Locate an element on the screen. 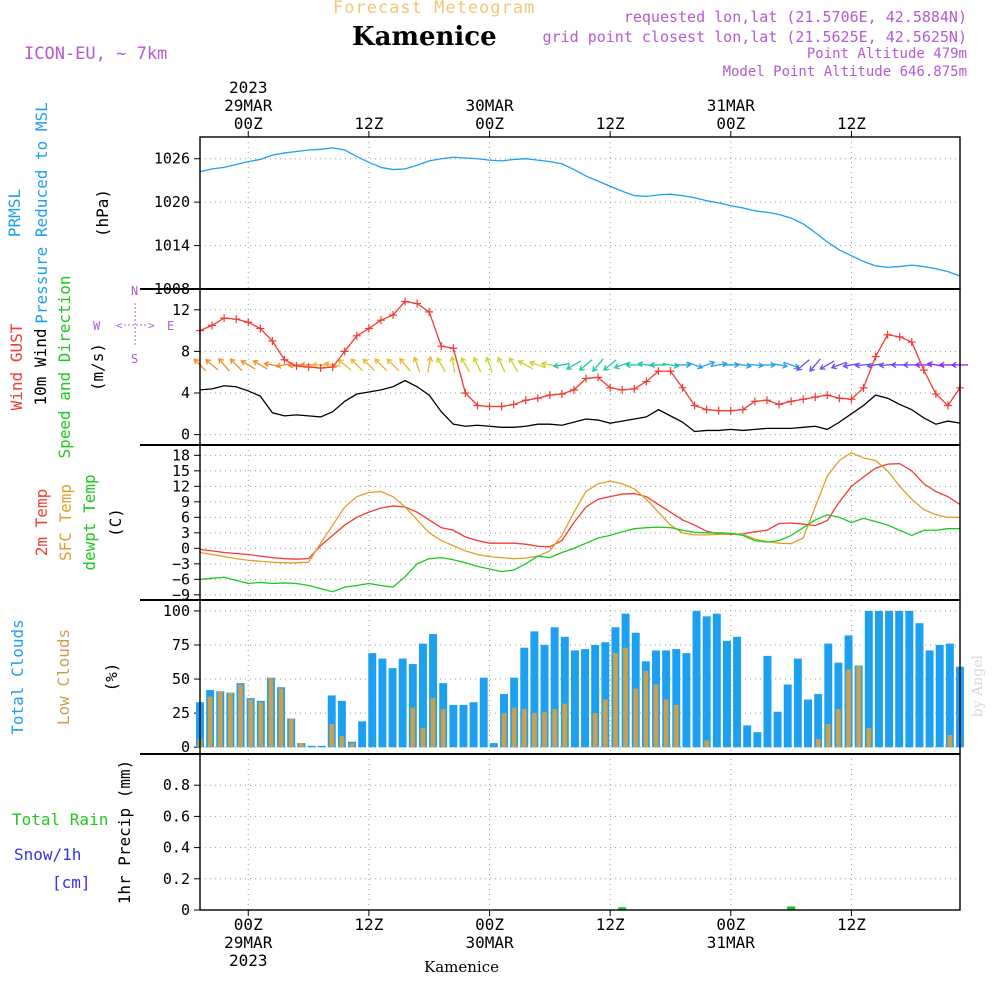 The width and height of the screenshot is (1000, 1000). wind-y-tick-label: 12 is located at coordinates (181, 310).